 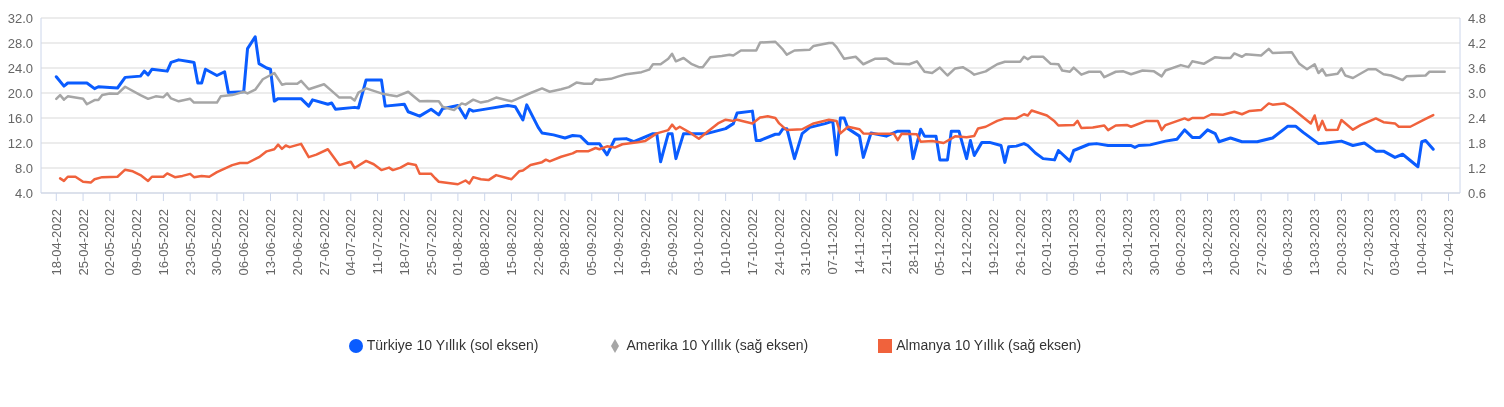 I want to click on x-tick-label: 27-03-2023, so click(x=1368, y=242).